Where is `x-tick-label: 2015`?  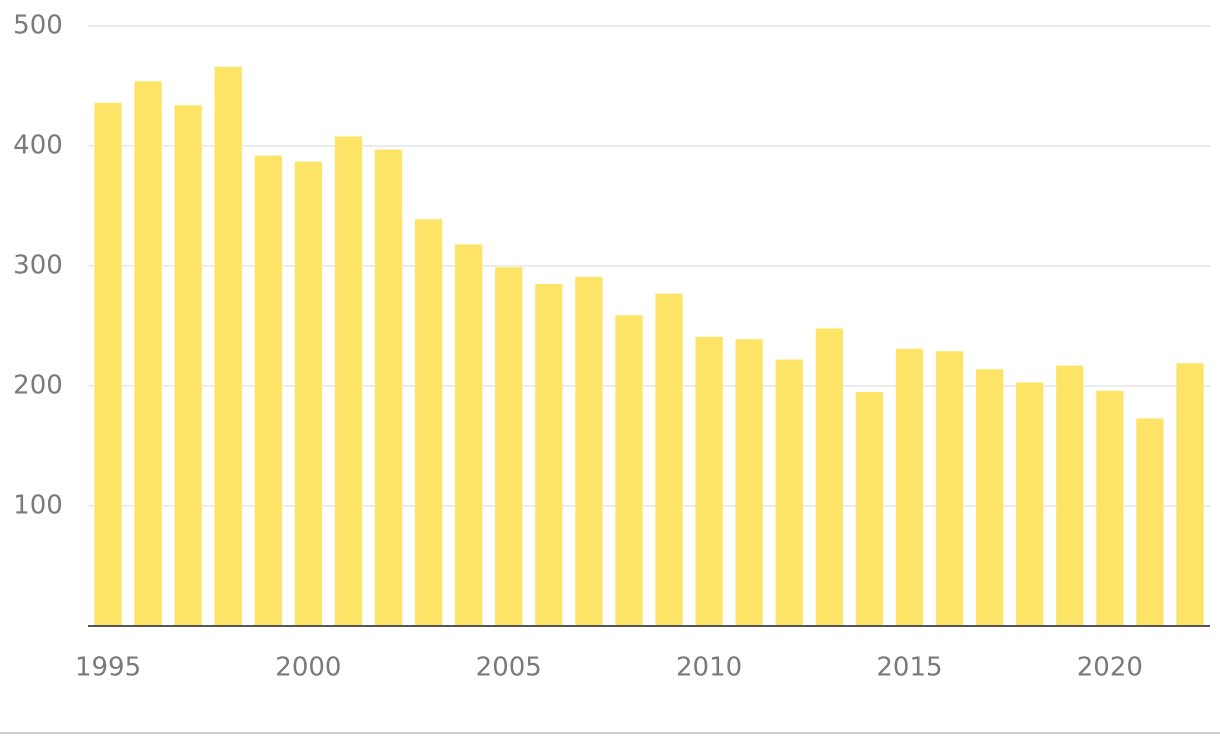 x-tick-label: 2015 is located at coordinates (909, 668).